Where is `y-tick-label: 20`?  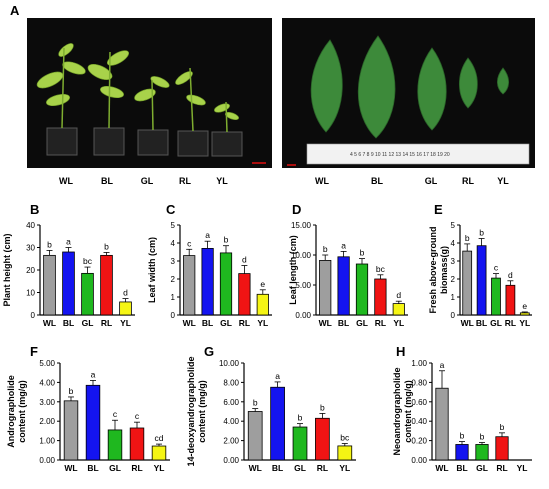 y-tick-label: 20 is located at coordinates (30, 270).